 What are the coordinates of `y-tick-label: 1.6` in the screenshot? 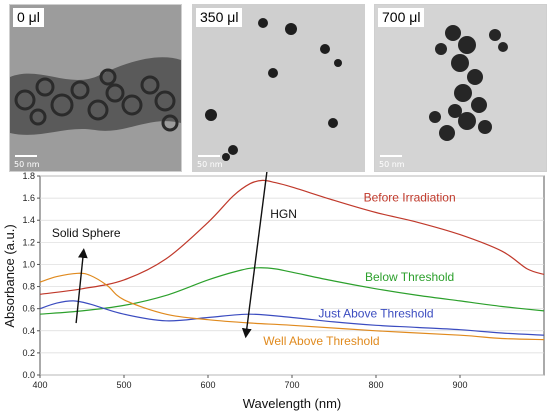 It's located at (28, 198).